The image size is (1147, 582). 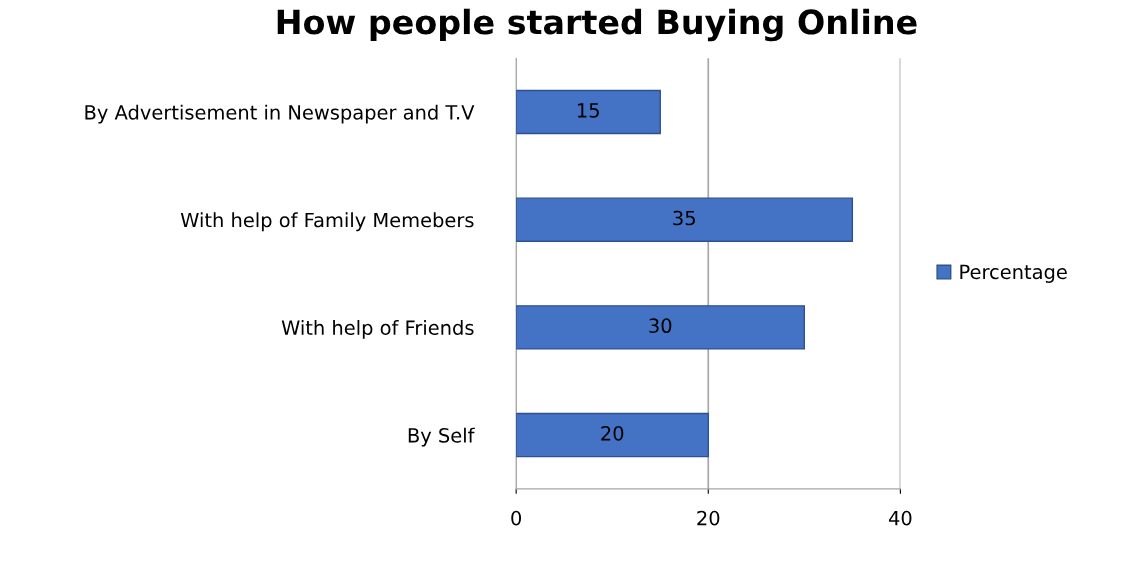 I want to click on x-tick-label: 40, so click(x=900, y=518).